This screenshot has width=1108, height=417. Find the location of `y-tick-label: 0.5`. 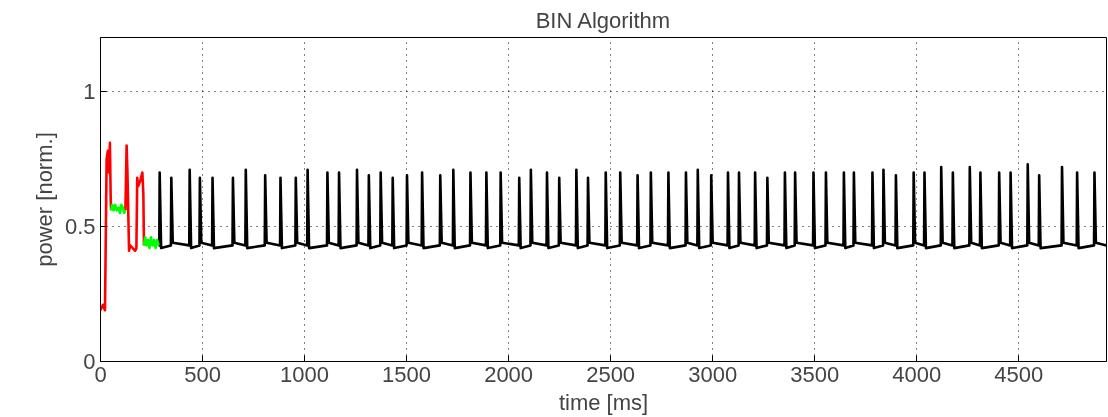

y-tick-label: 0.5 is located at coordinates (80, 226).